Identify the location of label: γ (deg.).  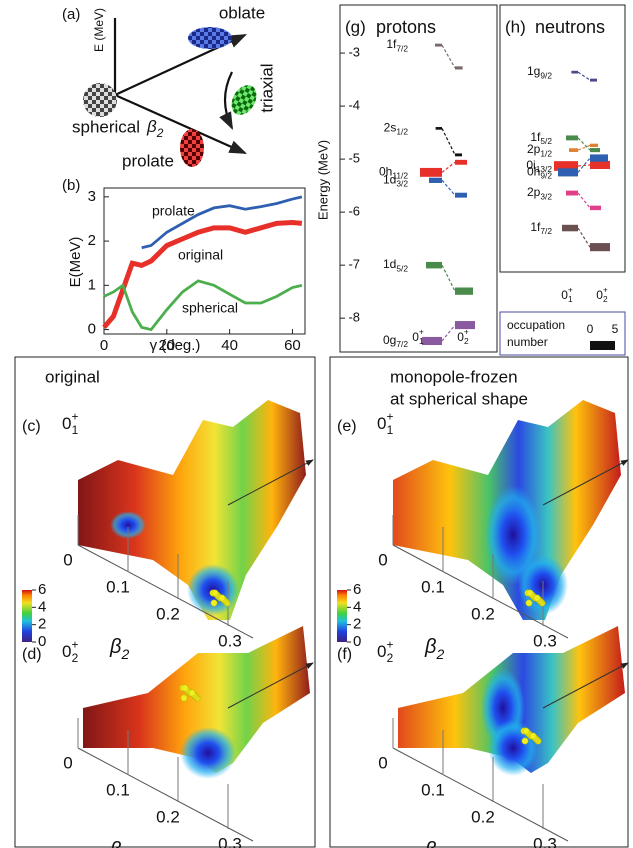
(175, 345).